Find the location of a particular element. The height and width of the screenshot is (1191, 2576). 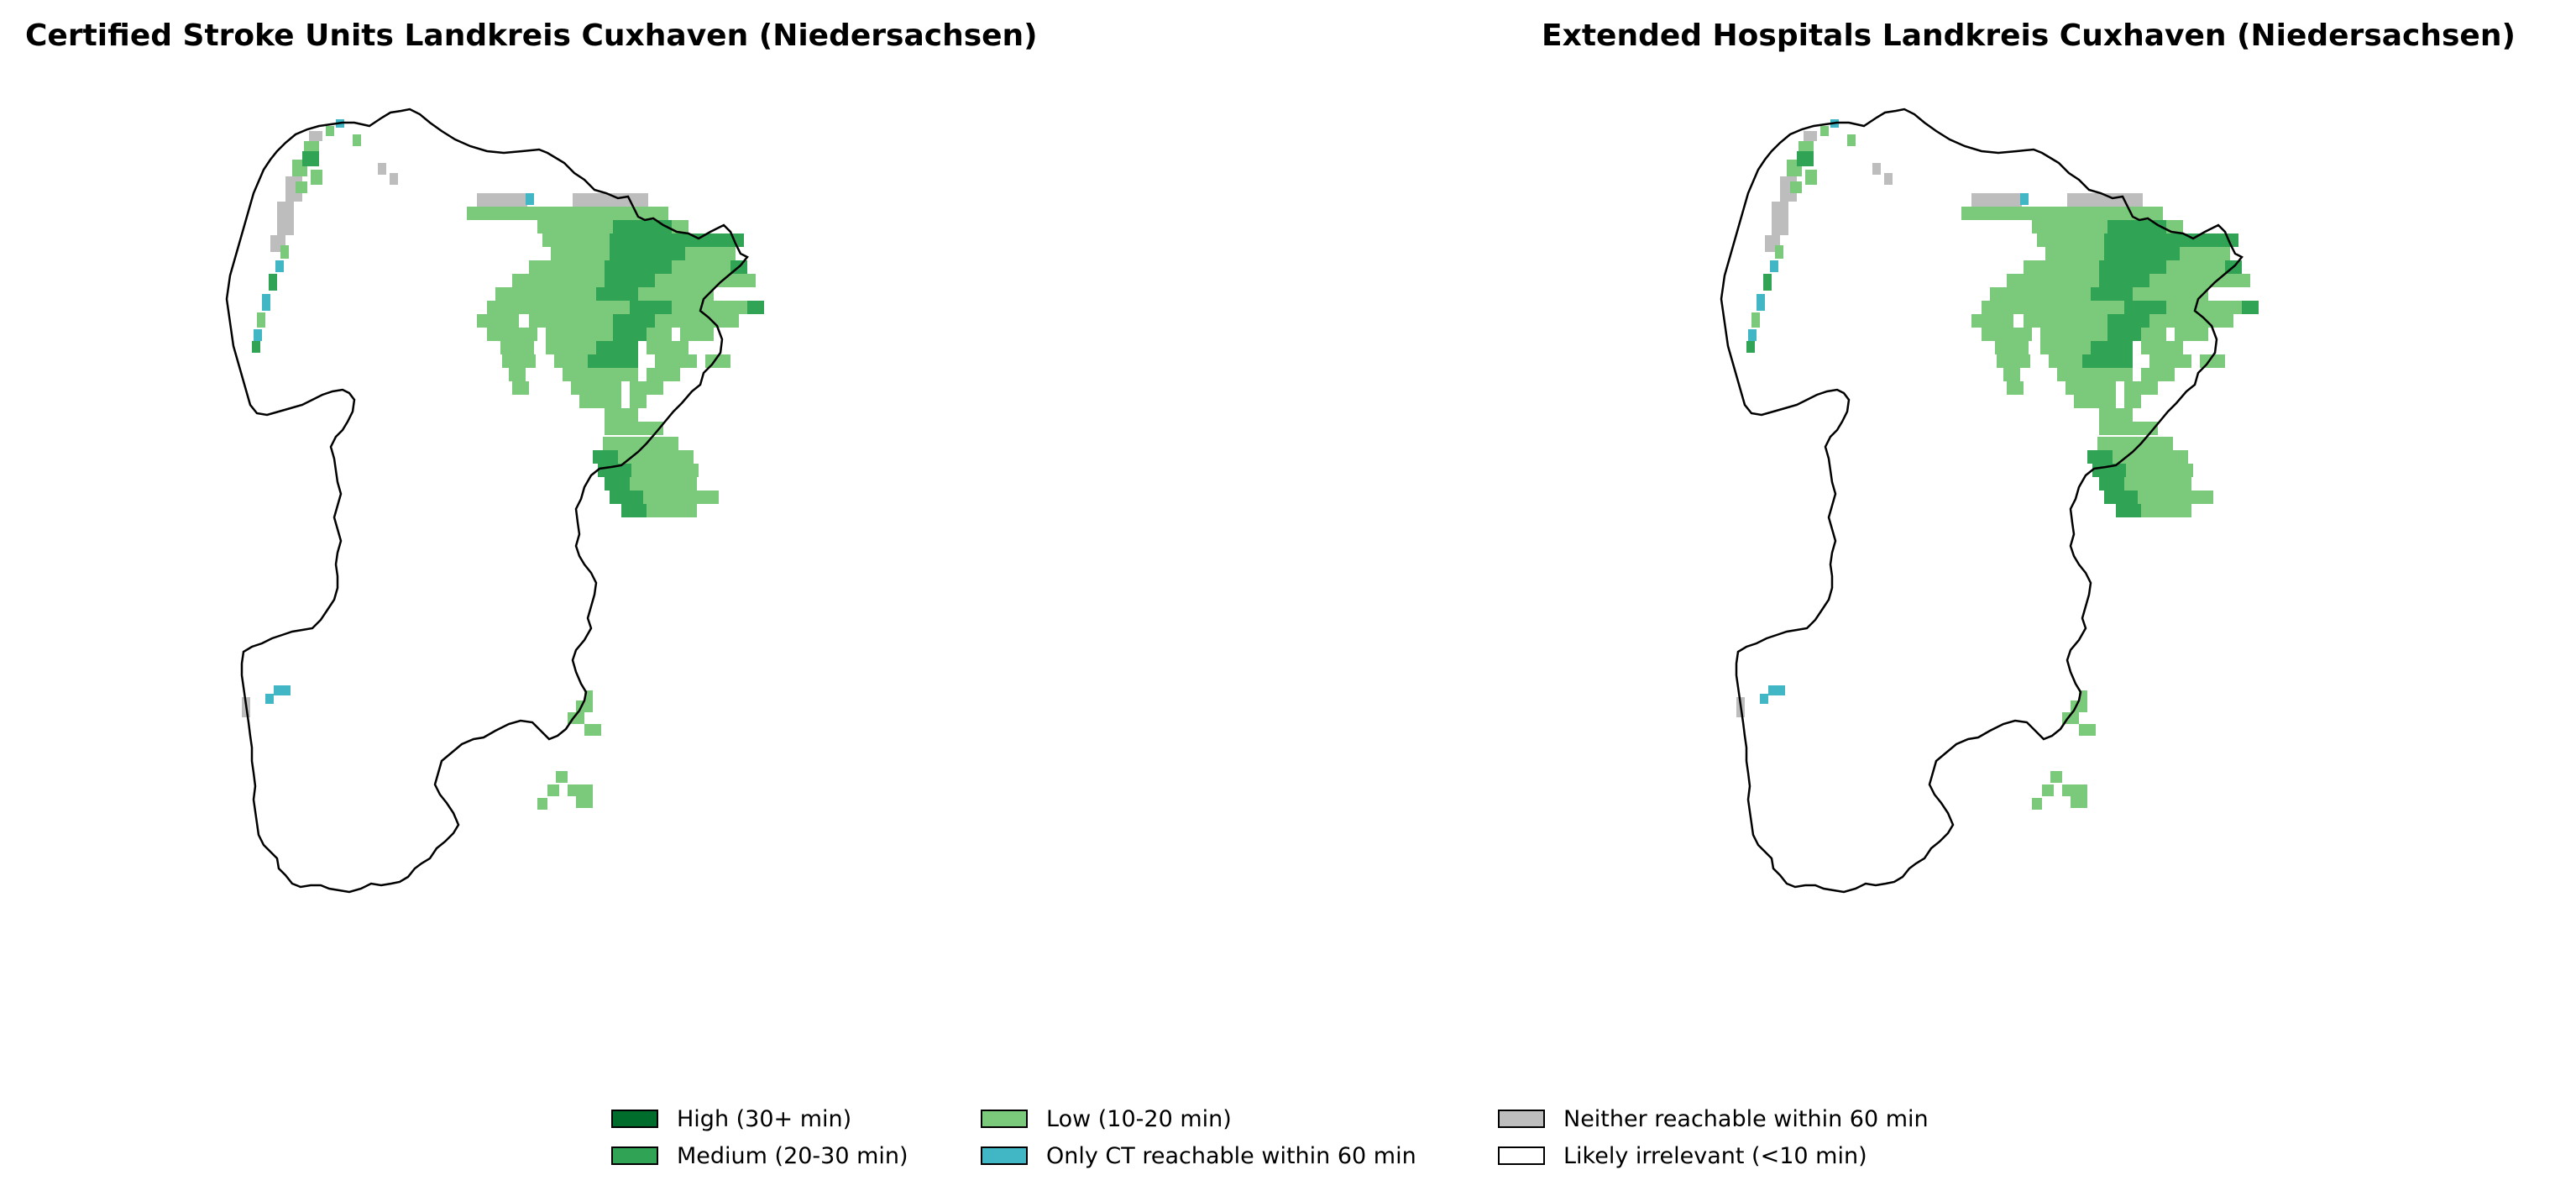

accessibility-grid-cells is located at coordinates (503, 464).